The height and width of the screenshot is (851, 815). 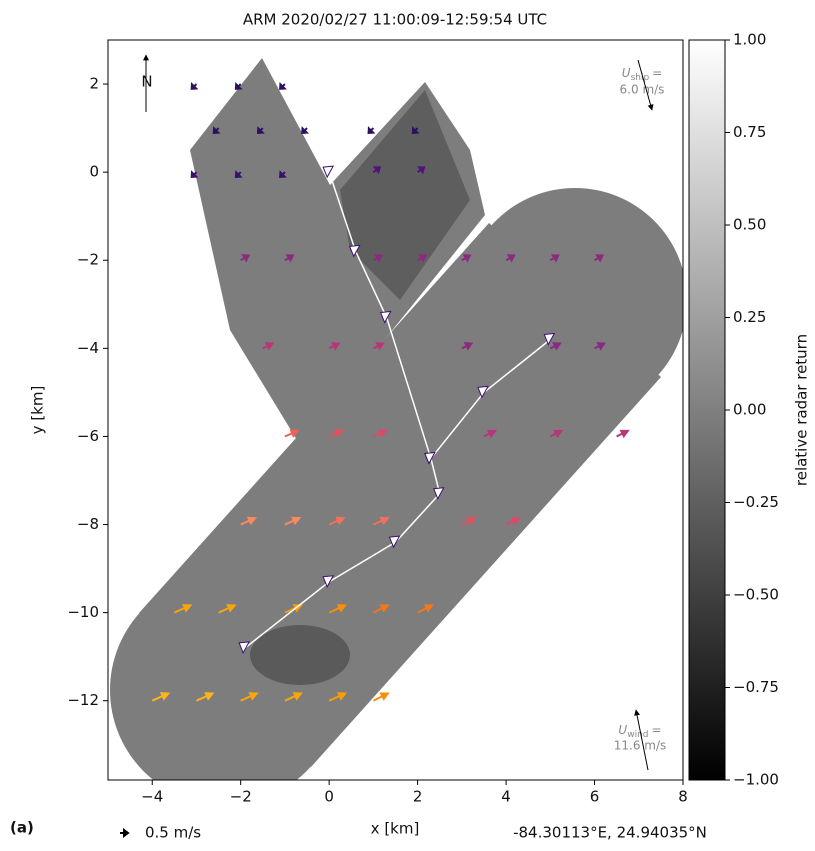 I want to click on colorbar-tick-label: 0.50, so click(x=749, y=225).